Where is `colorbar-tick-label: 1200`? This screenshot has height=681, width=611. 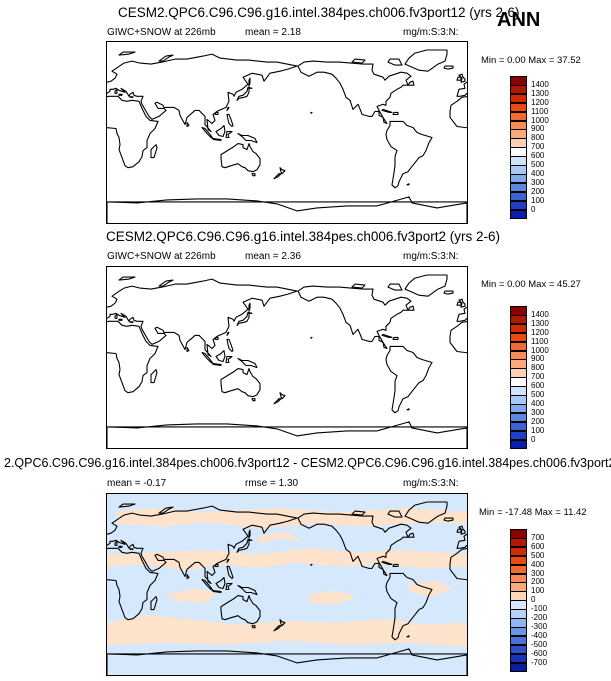 colorbar-tick-label: 1200 is located at coordinates (540, 332).